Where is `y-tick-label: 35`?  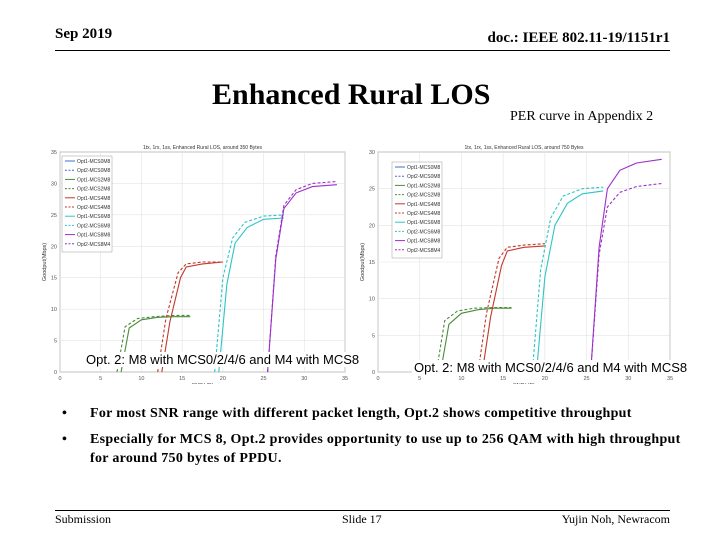 y-tick-label: 35 is located at coordinates (54, 153).